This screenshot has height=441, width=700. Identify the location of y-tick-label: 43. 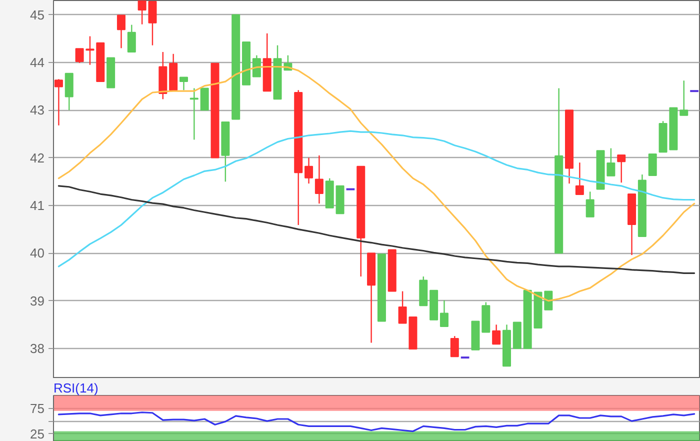
(37, 110).